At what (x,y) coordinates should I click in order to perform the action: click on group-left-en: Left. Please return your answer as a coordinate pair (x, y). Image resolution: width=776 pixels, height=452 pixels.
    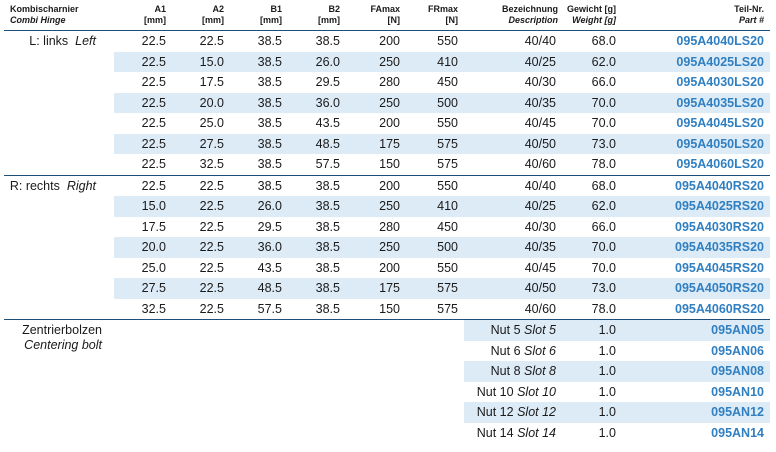
    Looking at the image, I should click on (85, 41).